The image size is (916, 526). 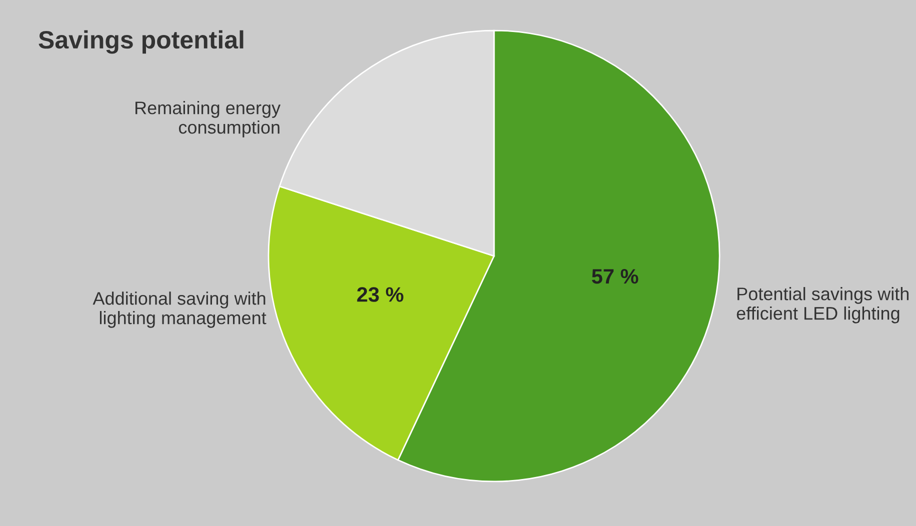 What do you see at coordinates (179, 310) in the screenshot?
I see `slice-label: Additional saving with lighting management` at bounding box center [179, 310].